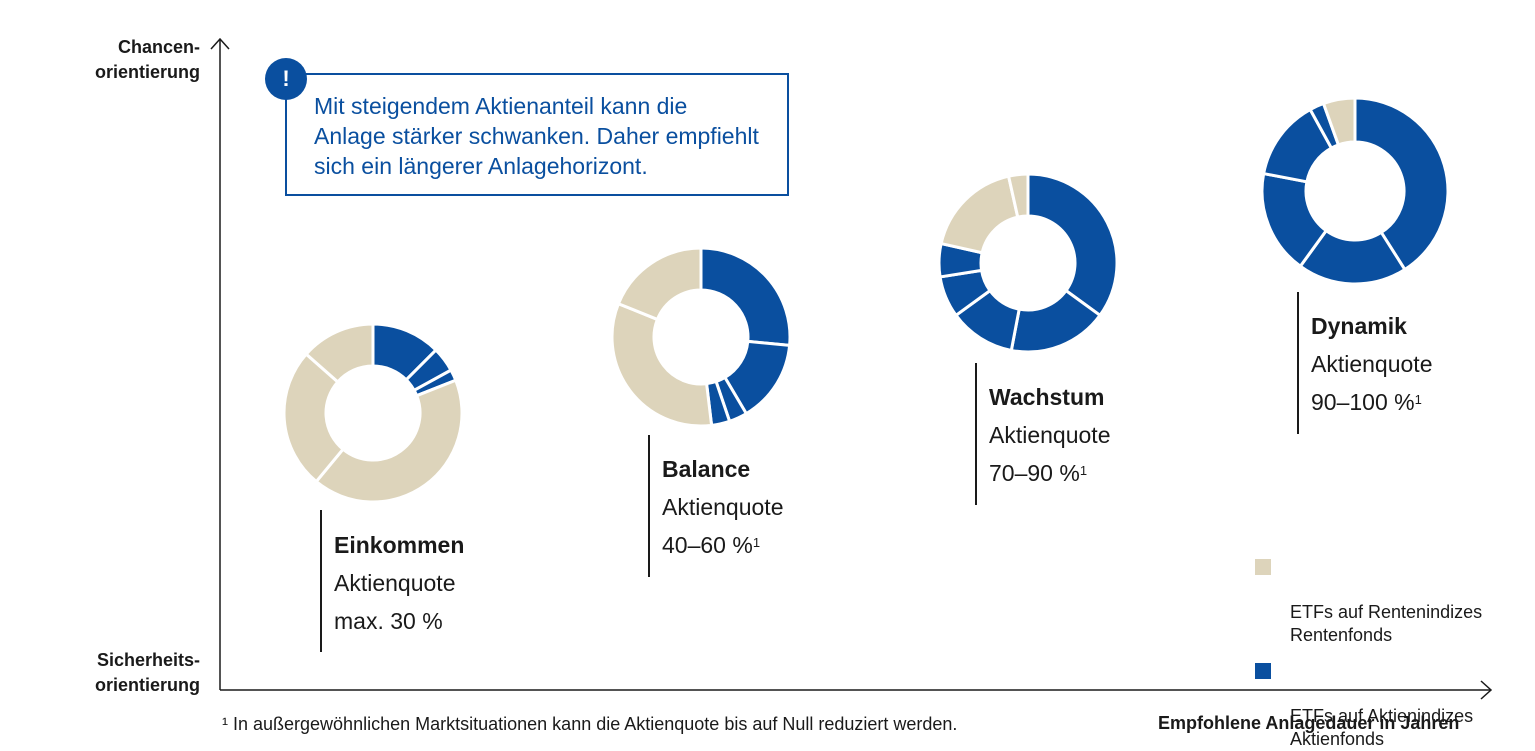 This screenshot has width=1535, height=751. What do you see at coordinates (1486, 690) in the screenshot?
I see `x-axis-arrow` at bounding box center [1486, 690].